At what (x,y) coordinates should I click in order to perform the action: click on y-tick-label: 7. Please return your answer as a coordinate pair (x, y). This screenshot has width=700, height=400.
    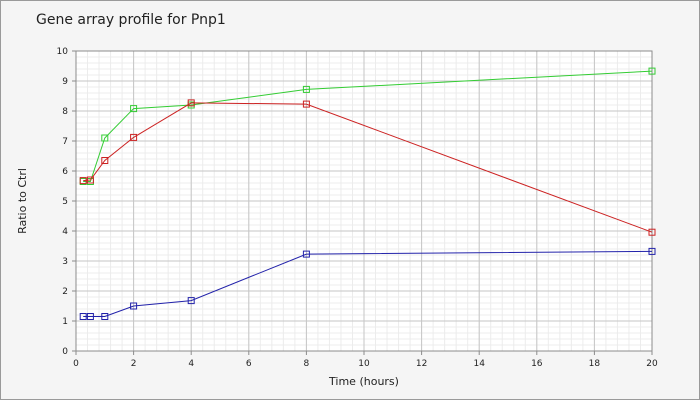
    Looking at the image, I should click on (65, 142).